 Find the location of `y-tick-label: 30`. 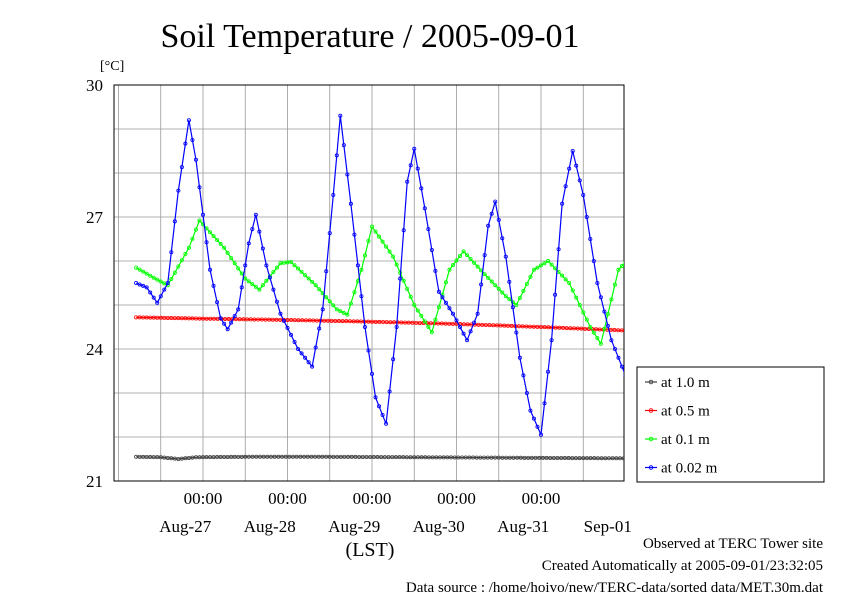

y-tick-label: 30 is located at coordinates (94, 85).